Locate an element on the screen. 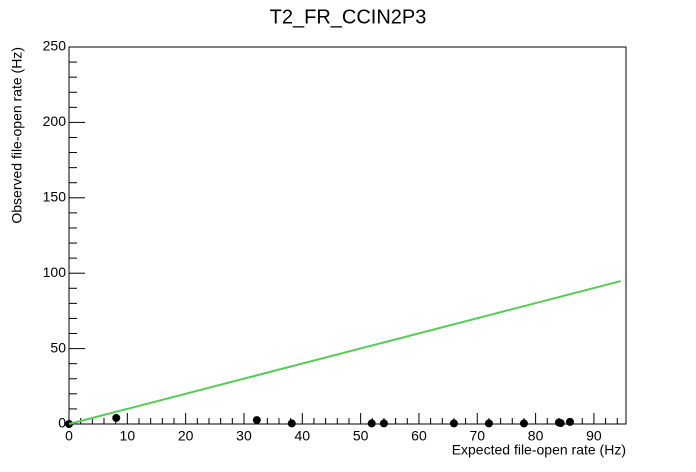 The image size is (696, 472). y-tick-label: 50 is located at coordinates (58, 347).